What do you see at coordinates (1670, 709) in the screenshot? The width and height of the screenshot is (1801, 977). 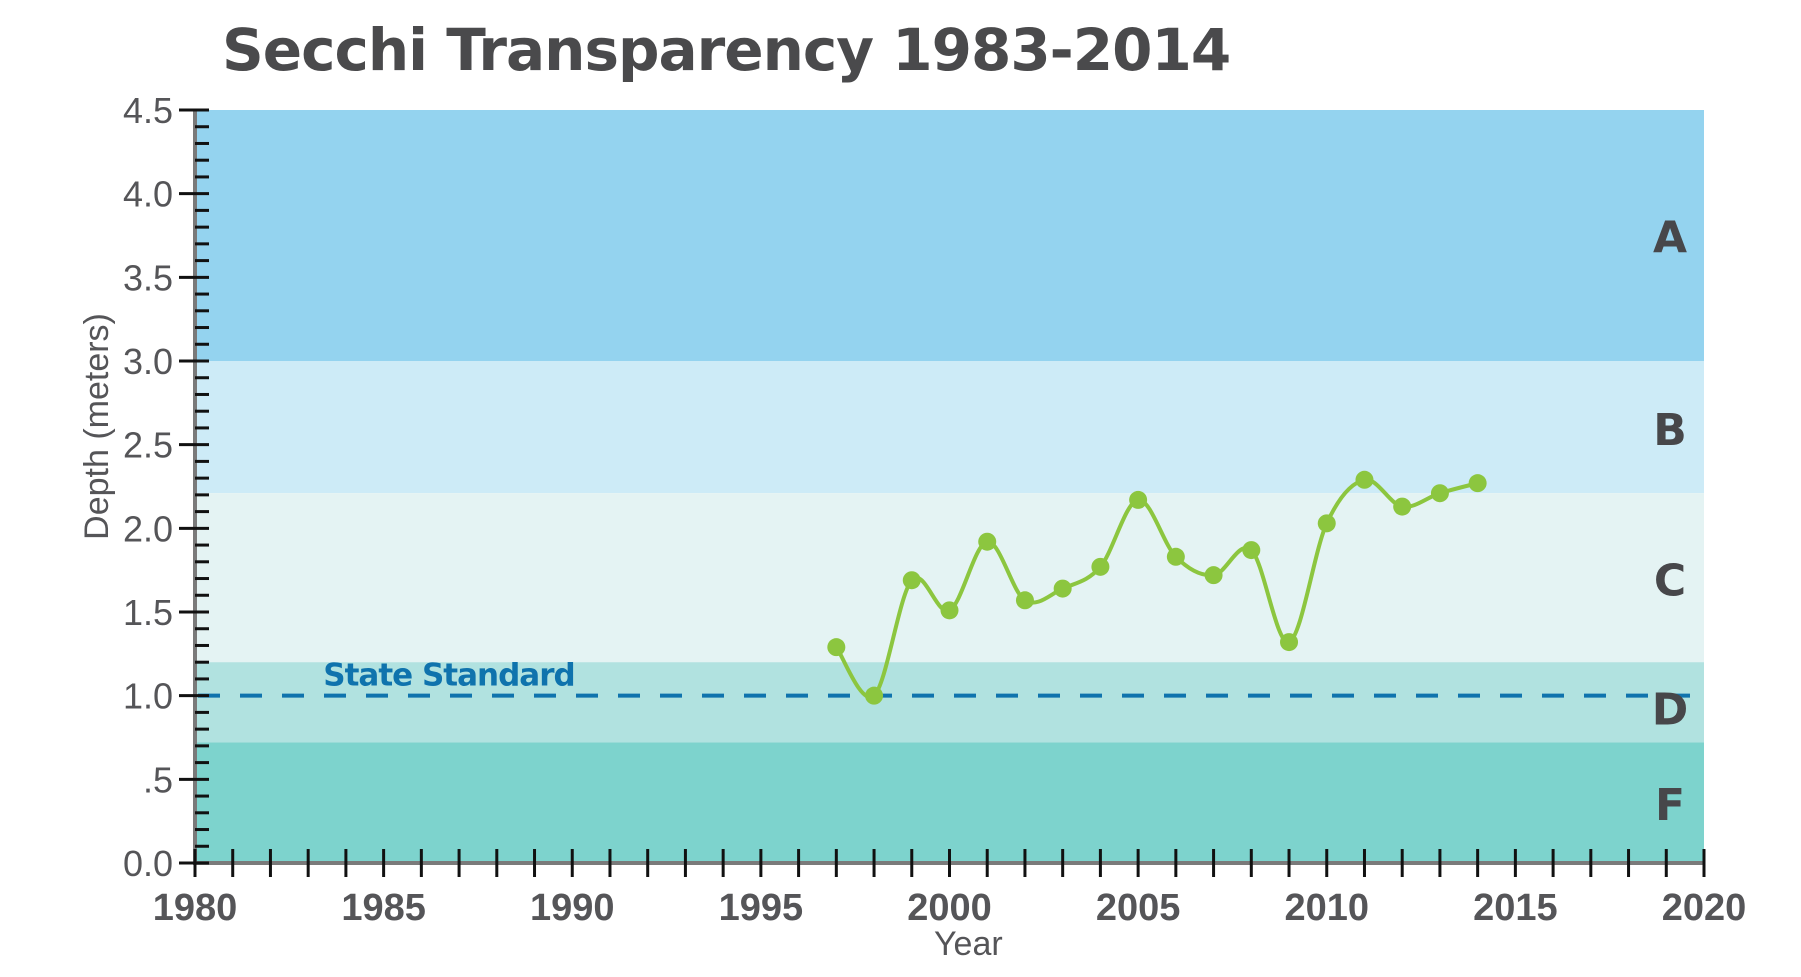 I see `grade-label-d: D` at bounding box center [1670, 709].